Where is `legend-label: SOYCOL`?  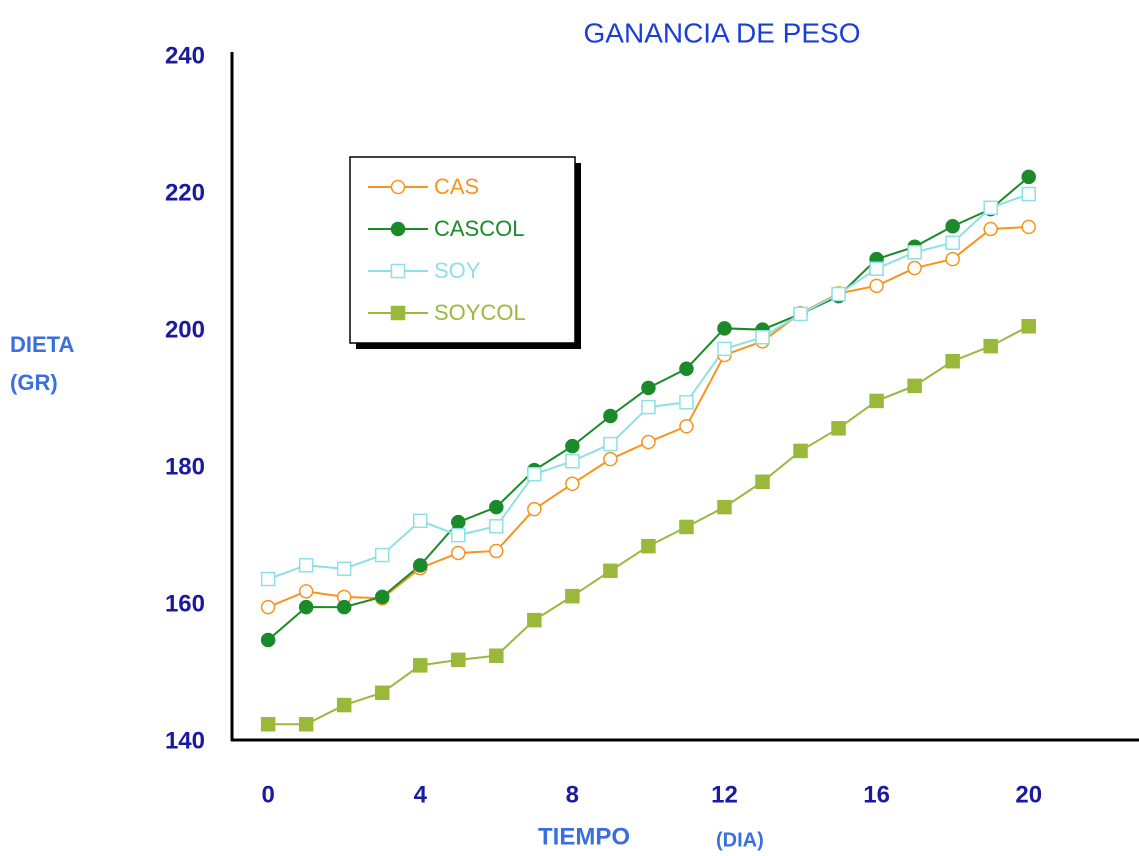
legend-label: SOYCOL is located at coordinates (480, 312).